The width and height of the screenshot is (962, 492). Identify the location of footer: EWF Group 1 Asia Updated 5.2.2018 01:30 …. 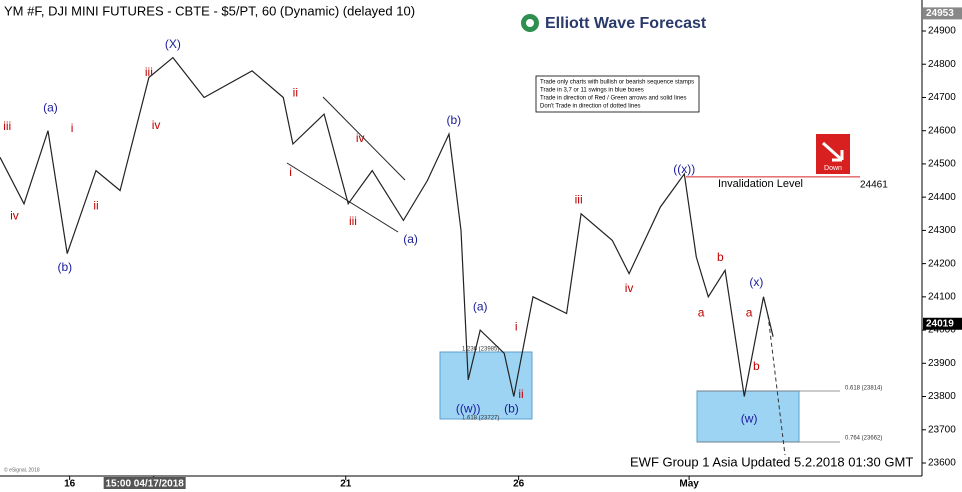
(771, 461).